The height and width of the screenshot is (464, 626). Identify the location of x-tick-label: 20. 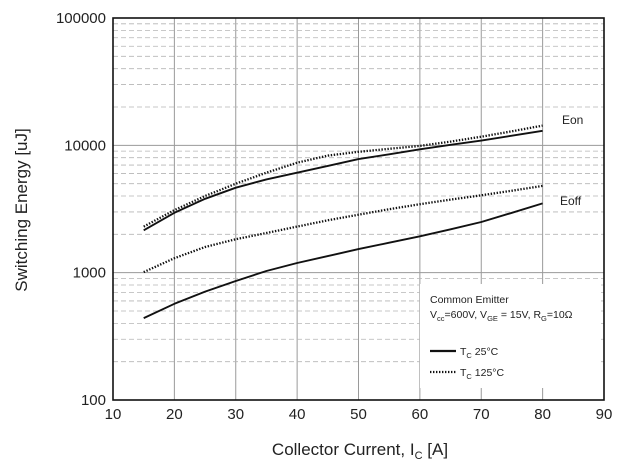
(174, 414).